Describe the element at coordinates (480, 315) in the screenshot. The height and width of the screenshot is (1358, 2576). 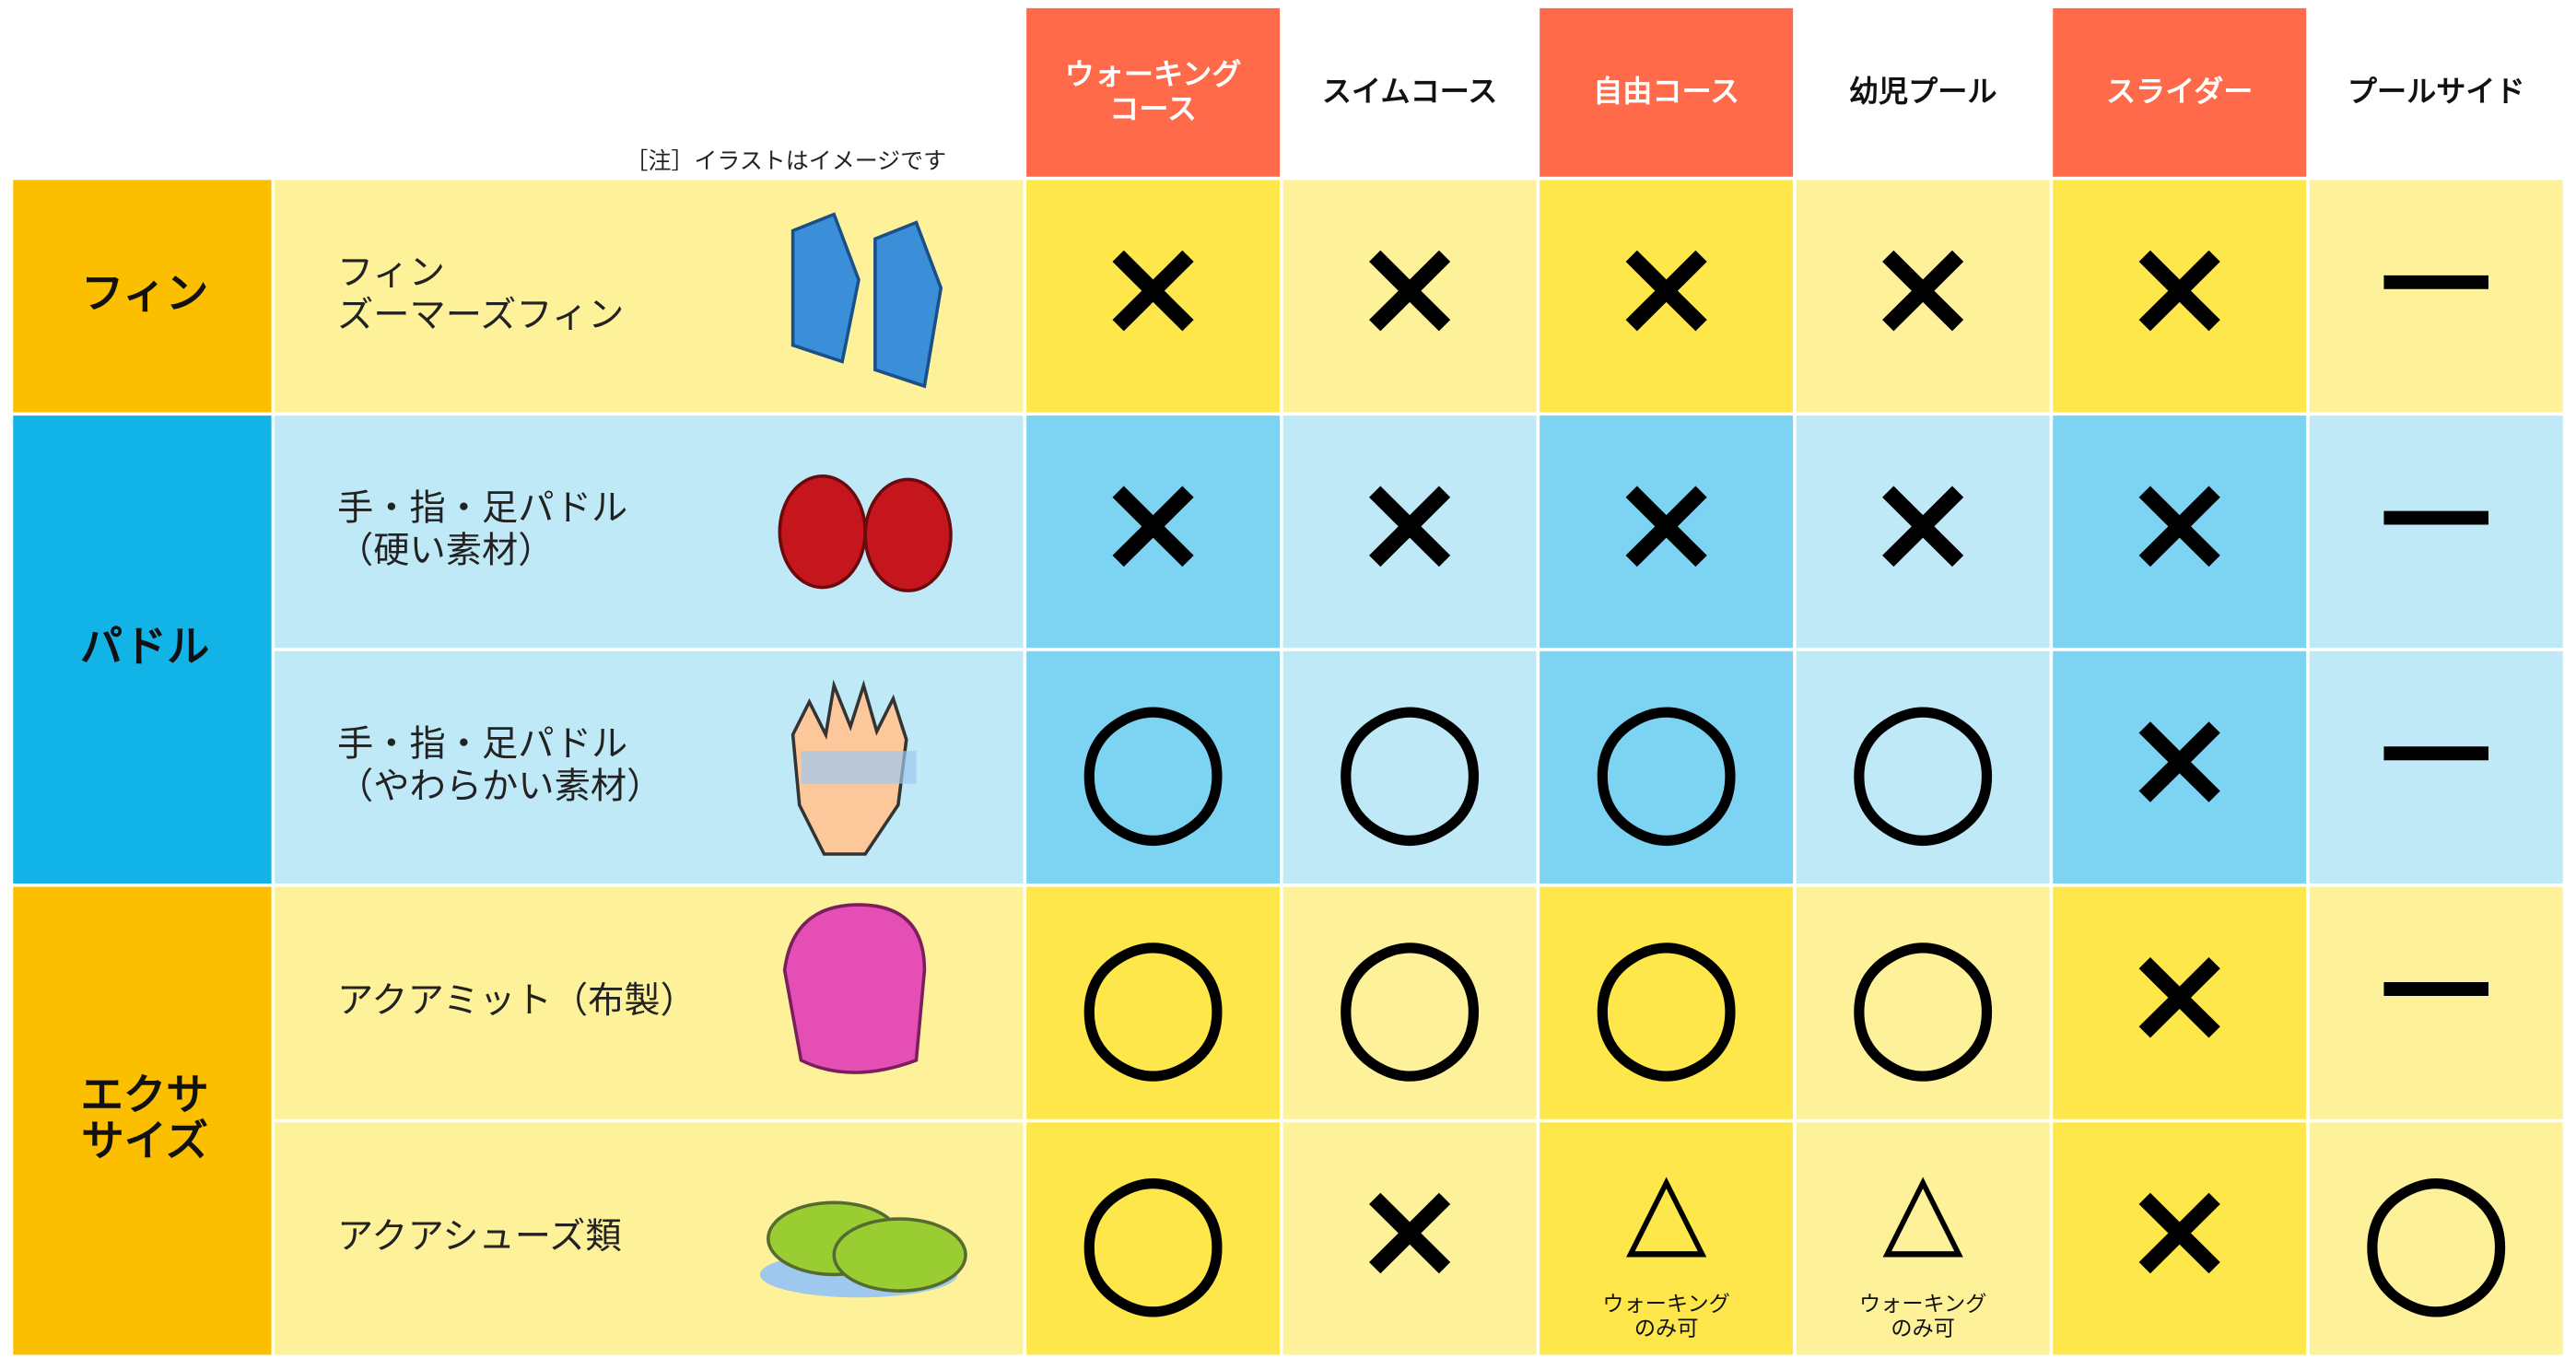
I see `item-label: ズーマーズフィン` at that location.